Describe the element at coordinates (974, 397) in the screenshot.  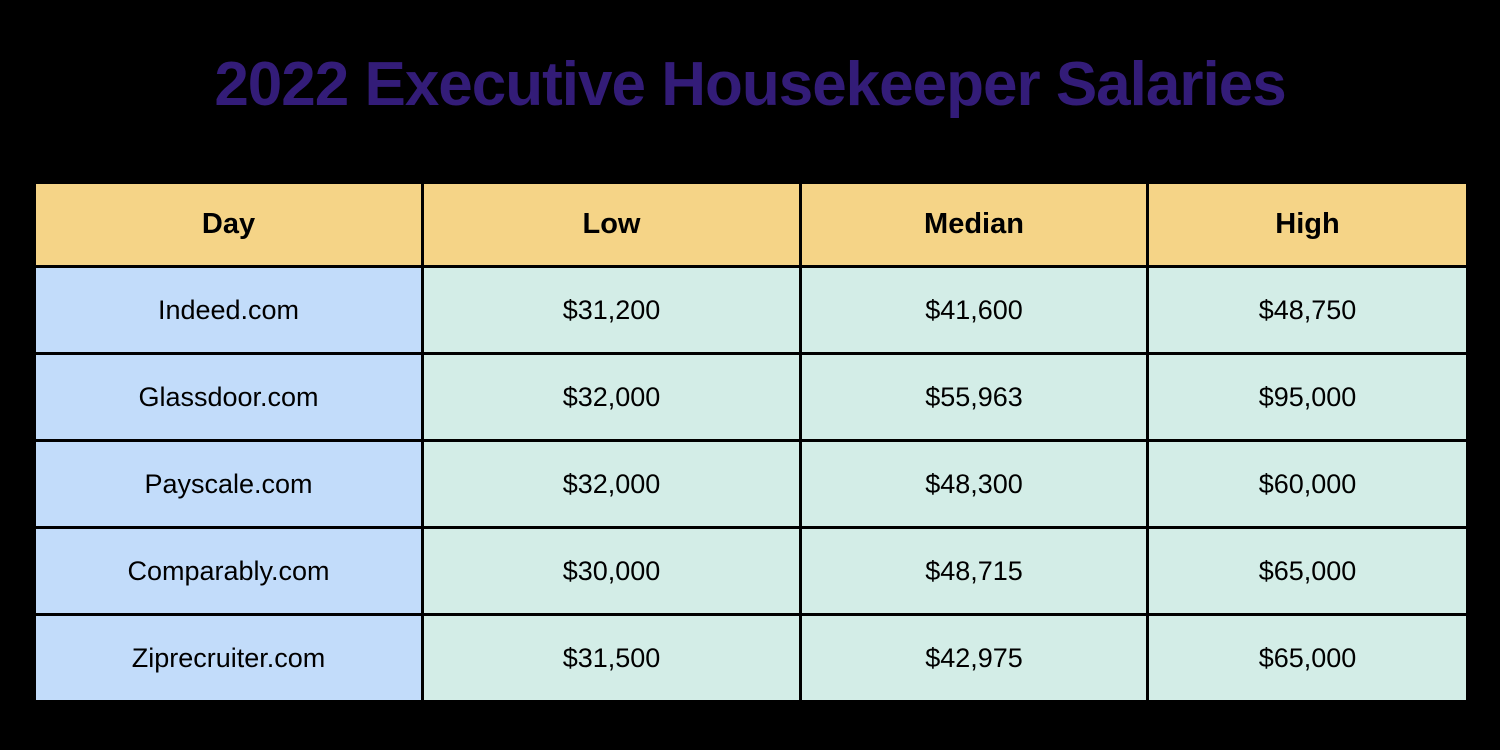
I see `value-cell-median: $55,963` at that location.